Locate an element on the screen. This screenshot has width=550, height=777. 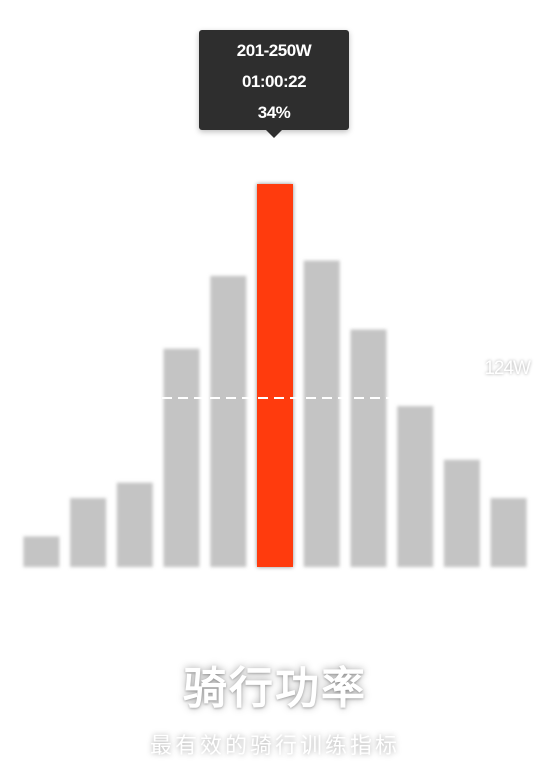
tooltip-power-range: 201-250W is located at coordinates (274, 50).